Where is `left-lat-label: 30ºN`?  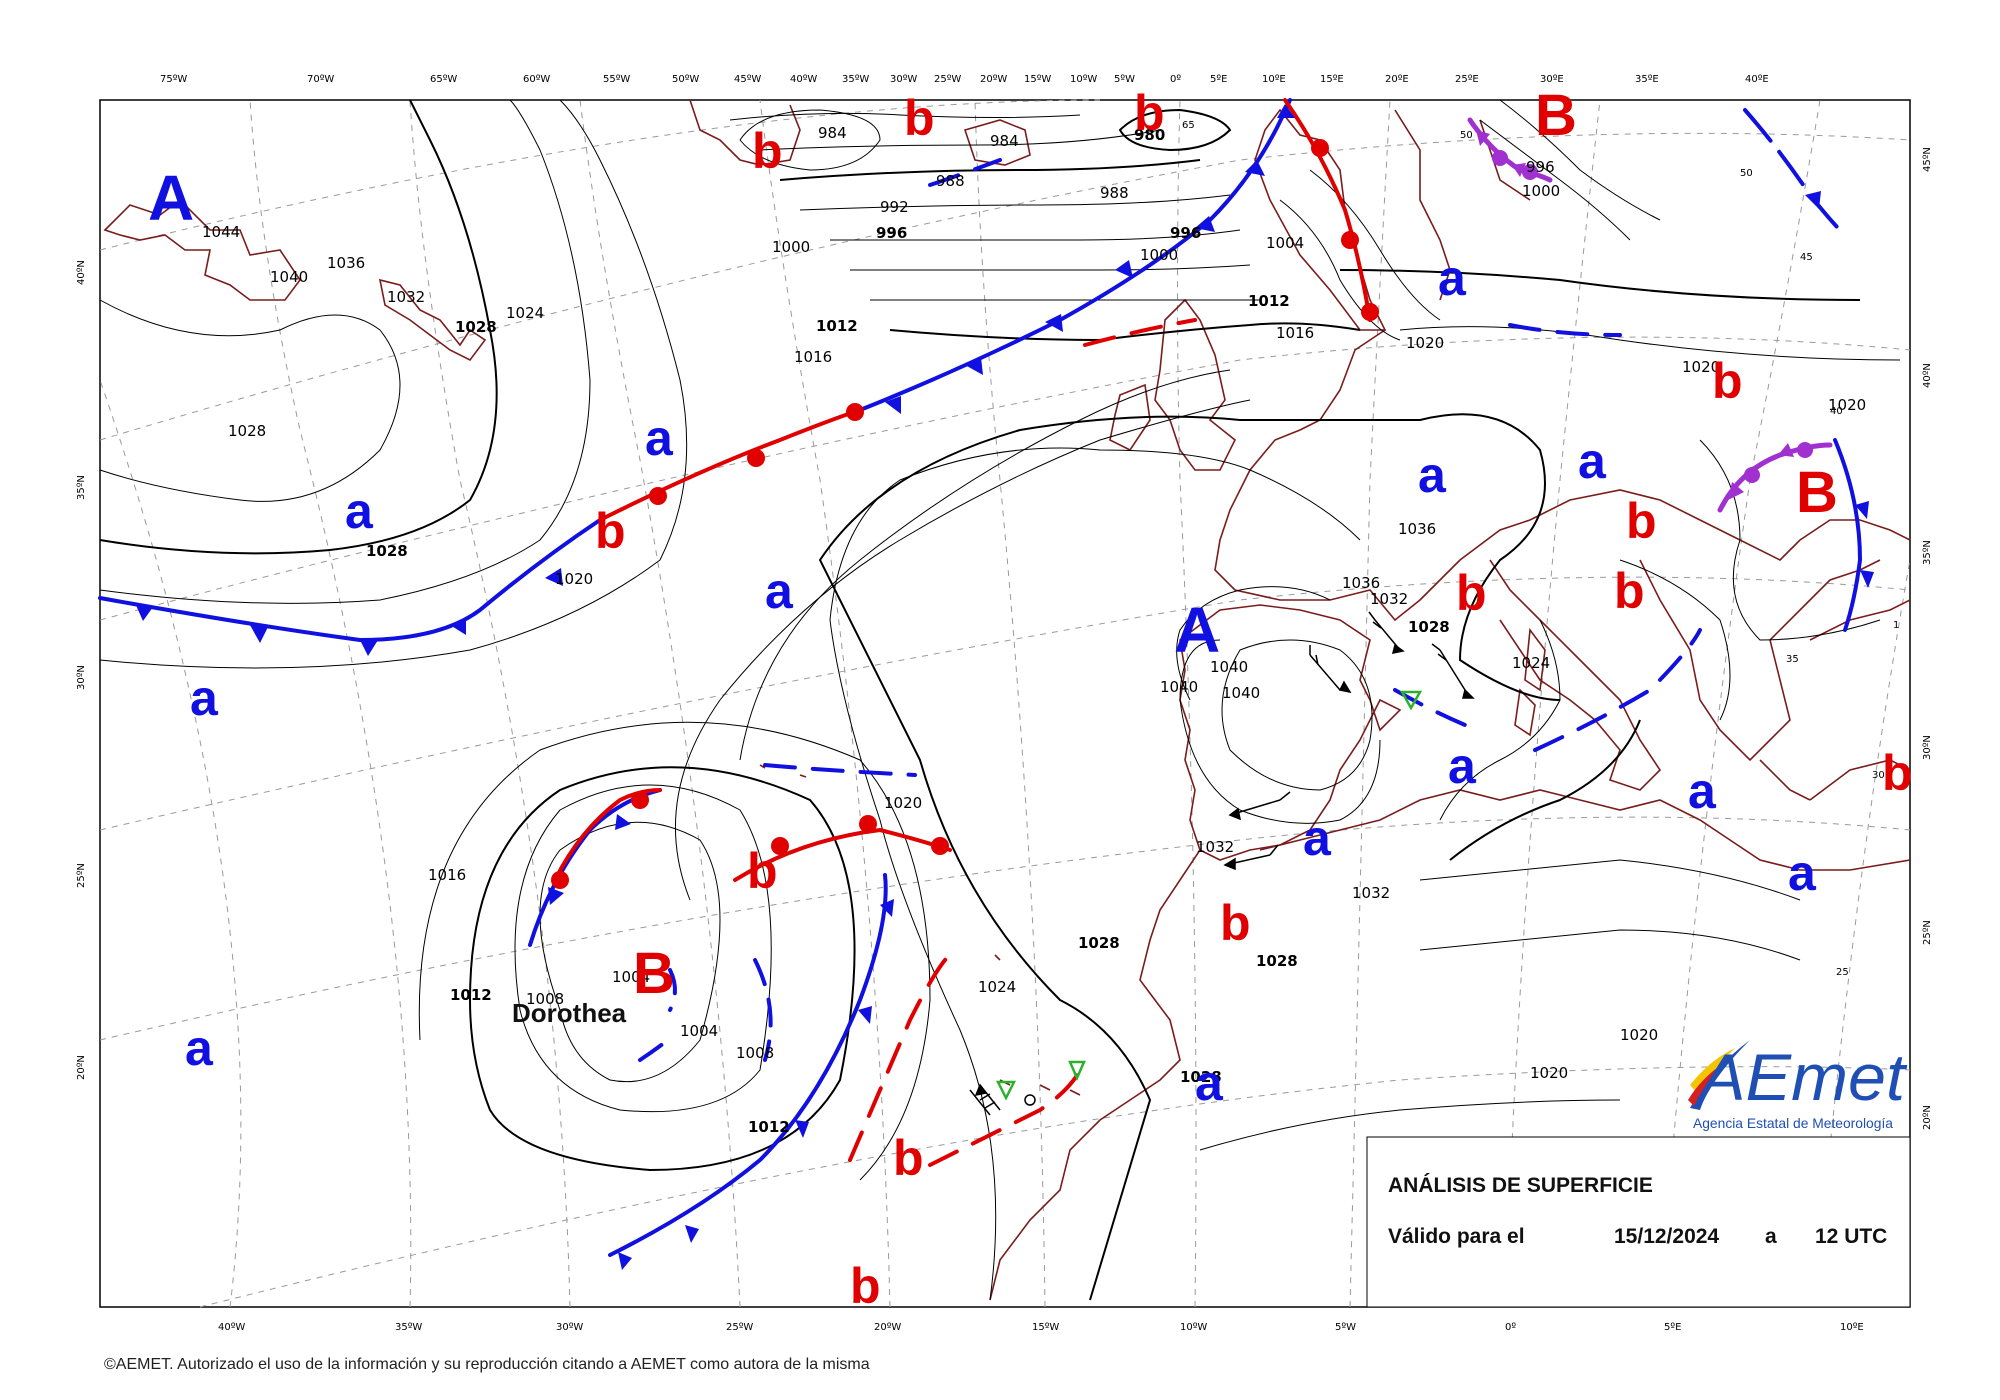
left-lat-label: 30ºN is located at coordinates (81, 677).